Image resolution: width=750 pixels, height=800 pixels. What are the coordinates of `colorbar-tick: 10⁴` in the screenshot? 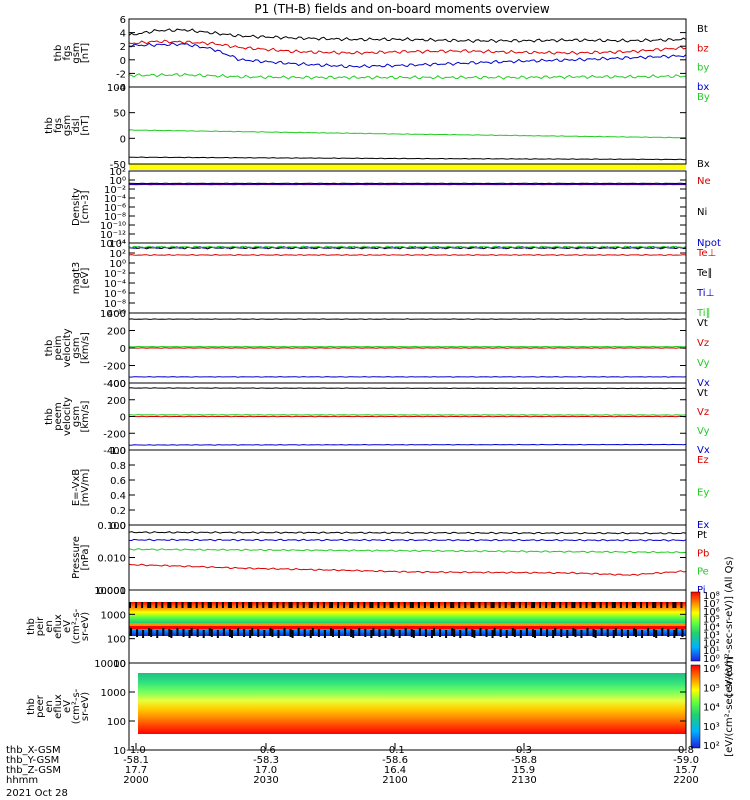 It's located at (711, 628).